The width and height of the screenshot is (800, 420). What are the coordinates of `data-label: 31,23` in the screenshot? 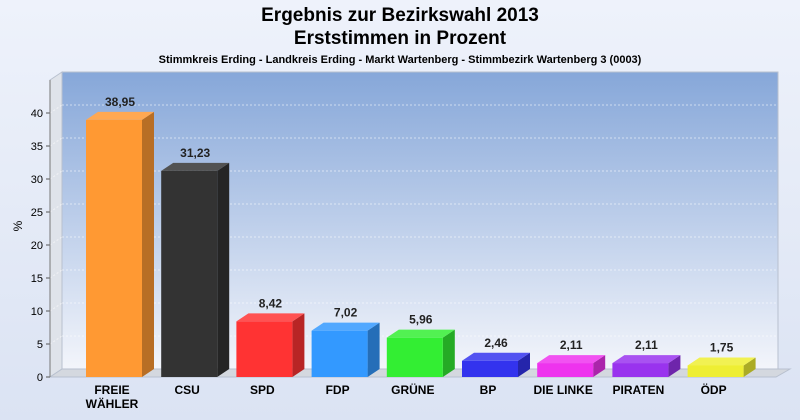 It's located at (195, 153).